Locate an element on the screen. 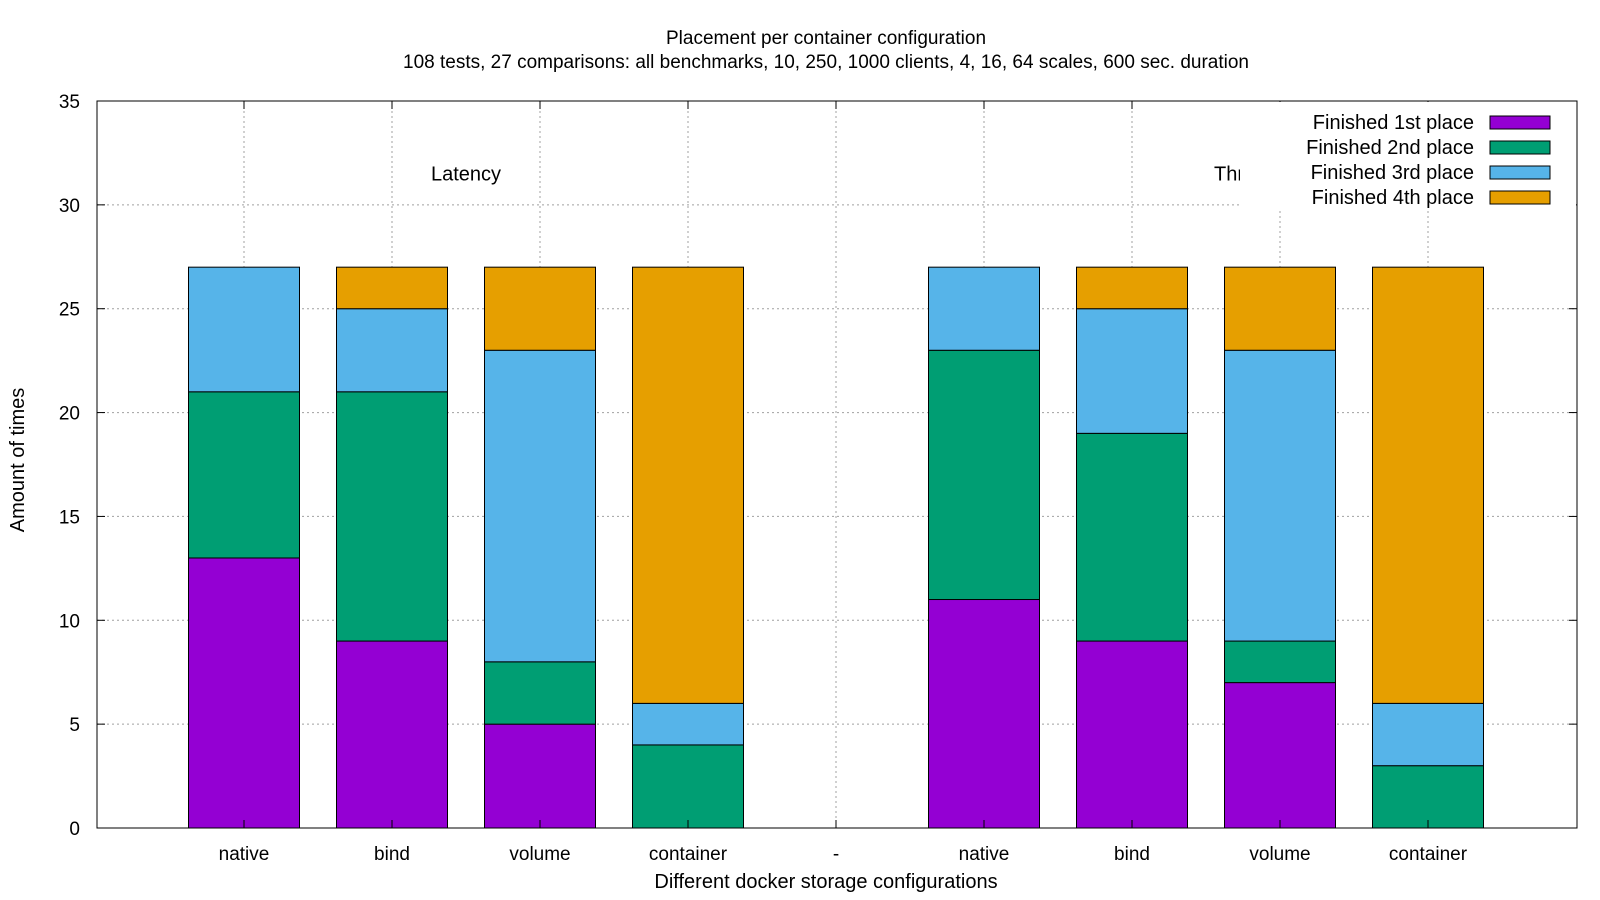  y-tick-label: 30 is located at coordinates (69, 206).